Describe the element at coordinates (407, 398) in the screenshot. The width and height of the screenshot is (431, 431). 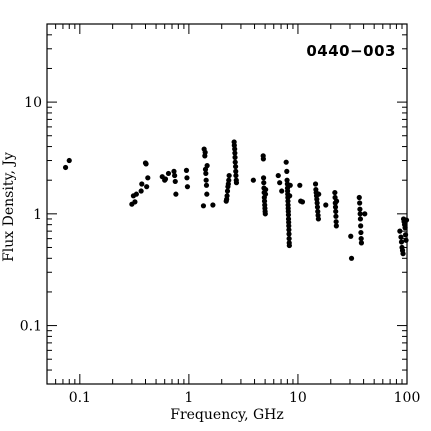
I see `x-tick-label: 100` at that location.